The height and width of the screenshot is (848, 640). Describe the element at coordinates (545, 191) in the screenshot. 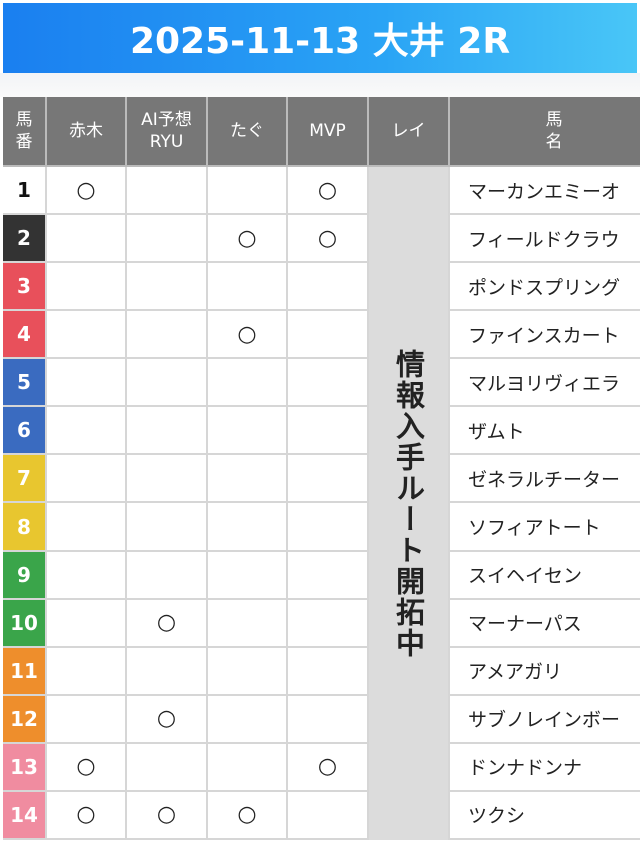

I see `name-cell: マーカンエミーオ` at that location.